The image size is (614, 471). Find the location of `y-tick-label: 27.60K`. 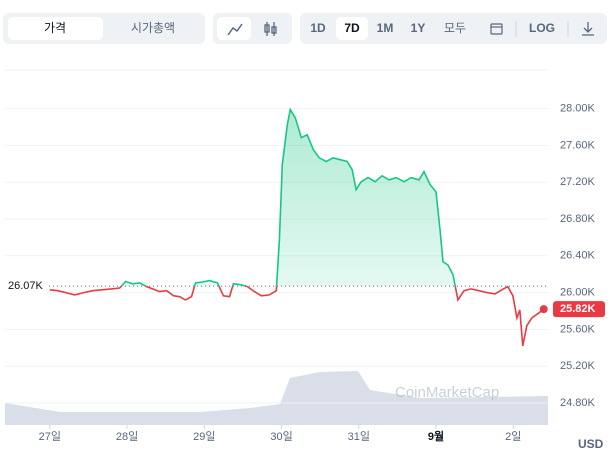

y-tick-label: 27.60K is located at coordinates (578, 145).